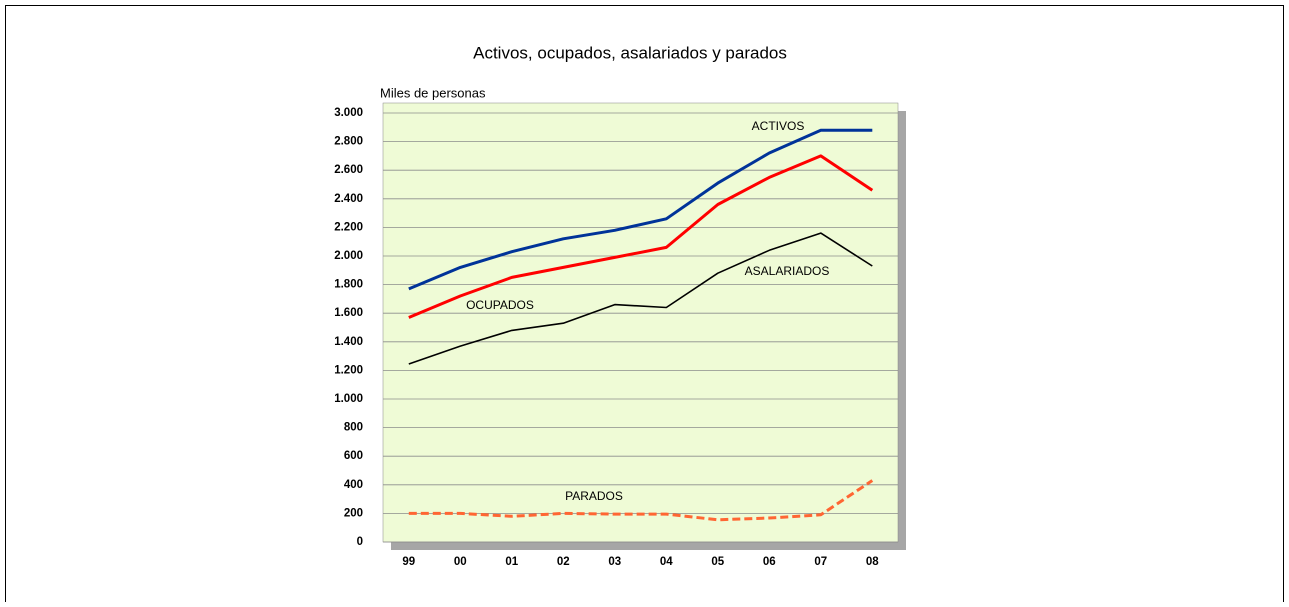  Describe the element at coordinates (614, 562) in the screenshot. I see `x-tick-label: 03` at that location.